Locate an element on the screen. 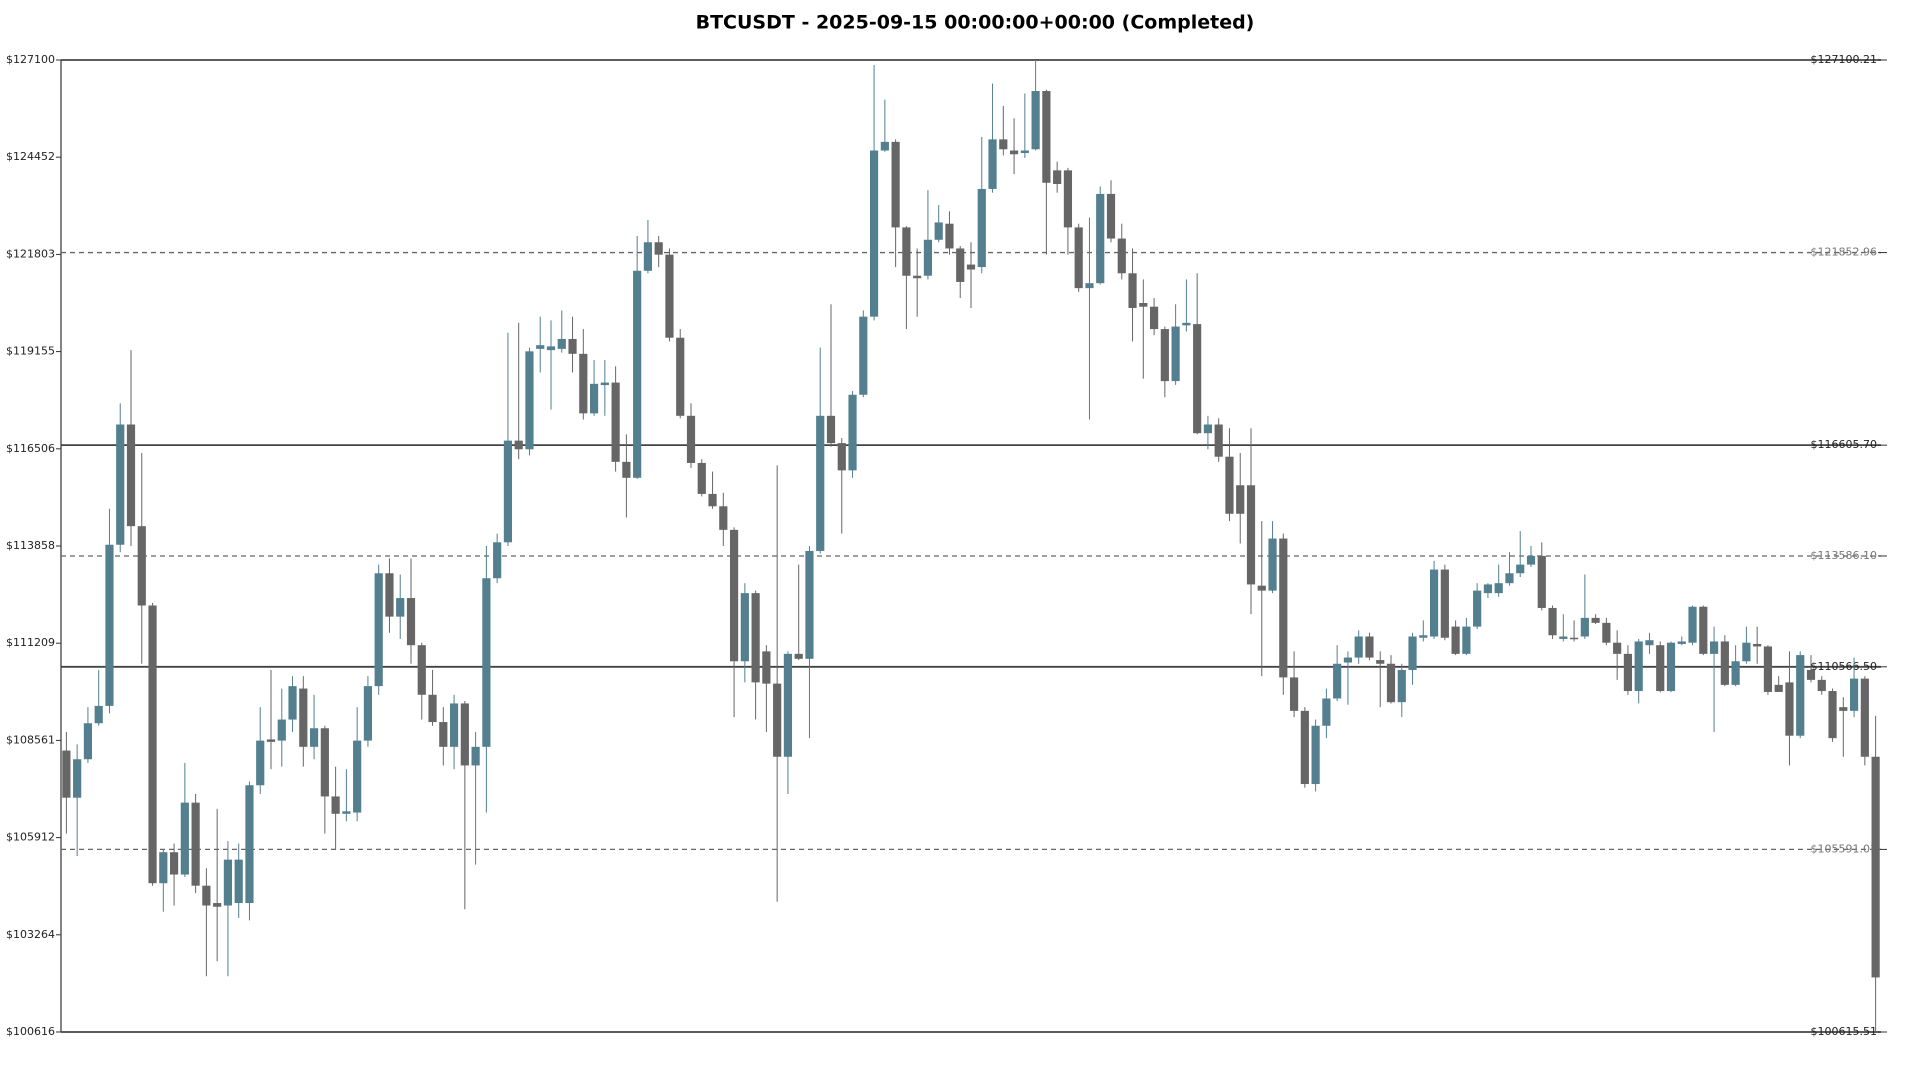 The image size is (1920, 1080). y-tick-label: $108561 is located at coordinates (30, 739).